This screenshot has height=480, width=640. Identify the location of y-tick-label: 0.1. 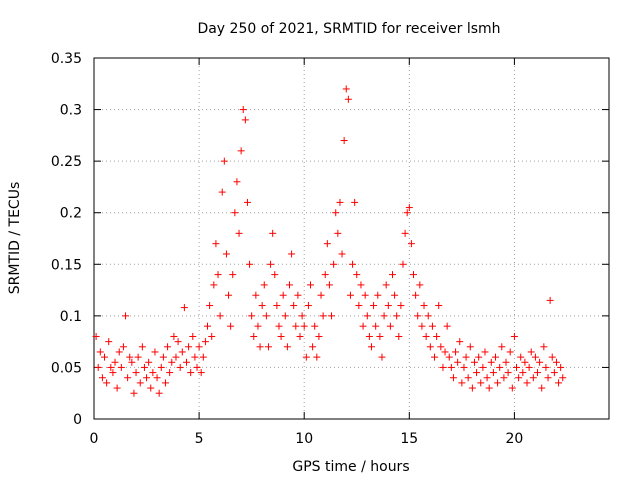
(71, 317).